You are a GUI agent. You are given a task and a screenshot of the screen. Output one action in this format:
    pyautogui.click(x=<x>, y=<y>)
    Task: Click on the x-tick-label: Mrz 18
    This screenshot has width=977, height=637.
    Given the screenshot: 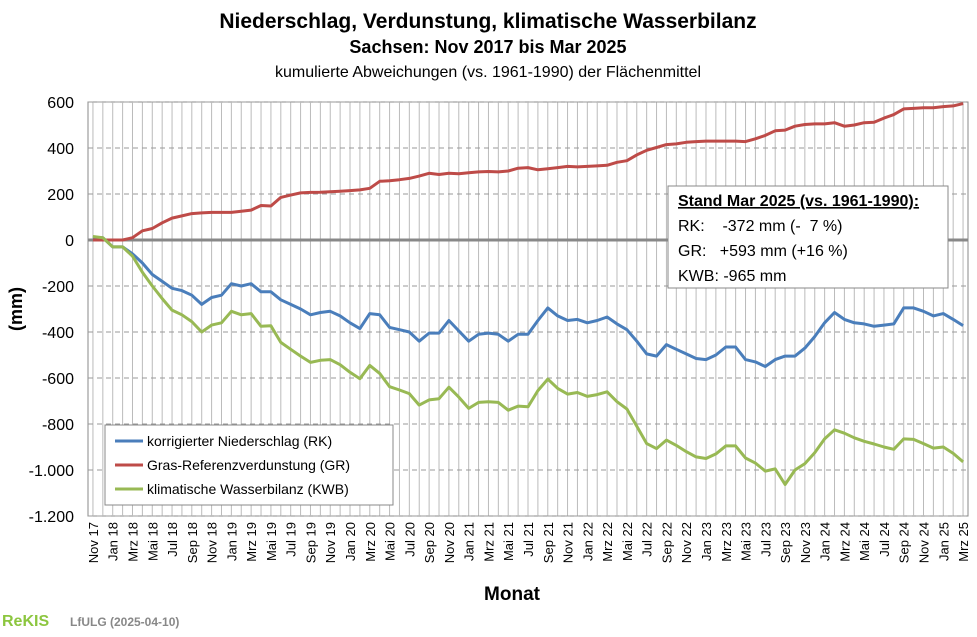 What is the action you would take?
    pyautogui.click(x=132, y=542)
    